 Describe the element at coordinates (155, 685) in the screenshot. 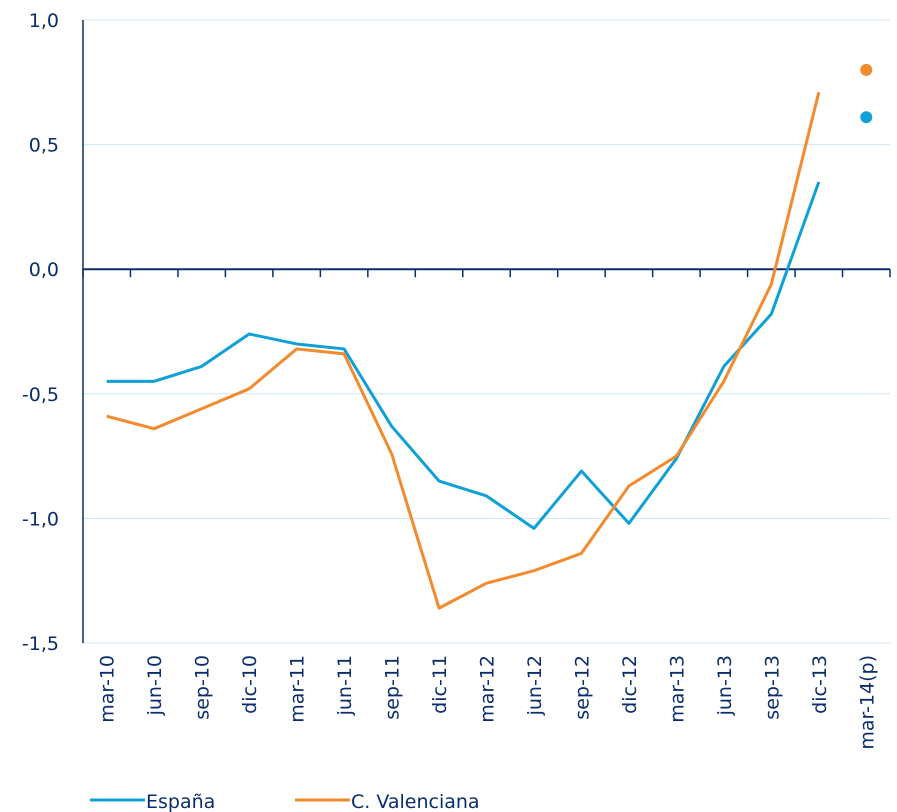

I see `x-tick-label: jun-10` at that location.